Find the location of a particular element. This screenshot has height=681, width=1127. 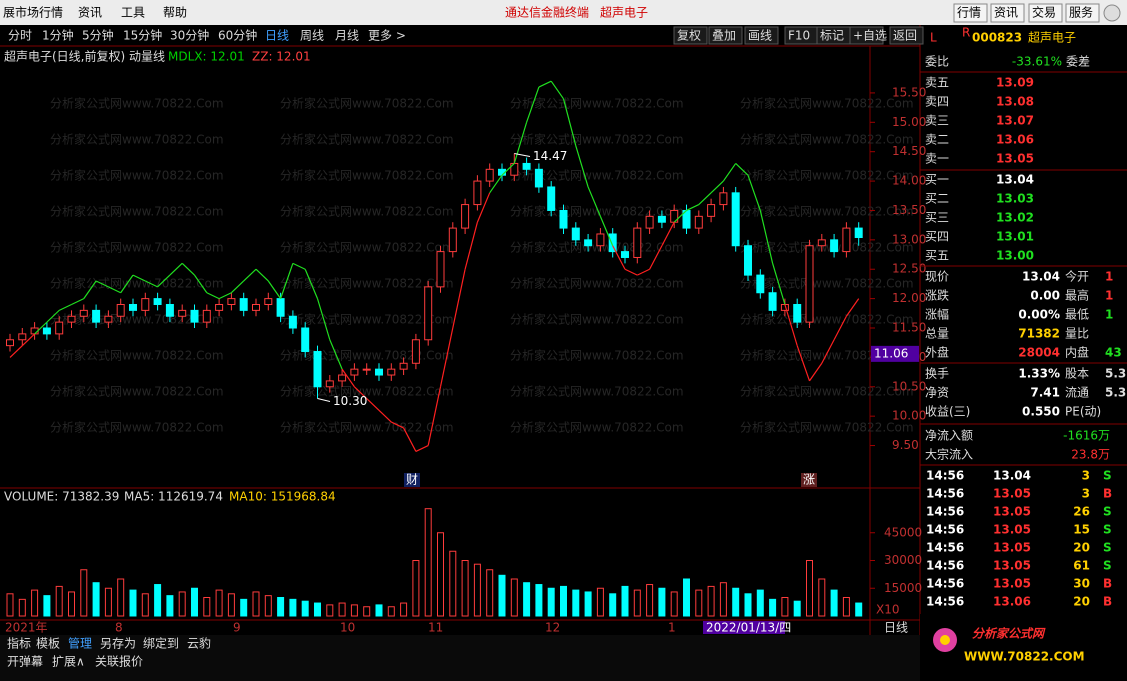

ask-price: 13.09 is located at coordinates (1015, 83).